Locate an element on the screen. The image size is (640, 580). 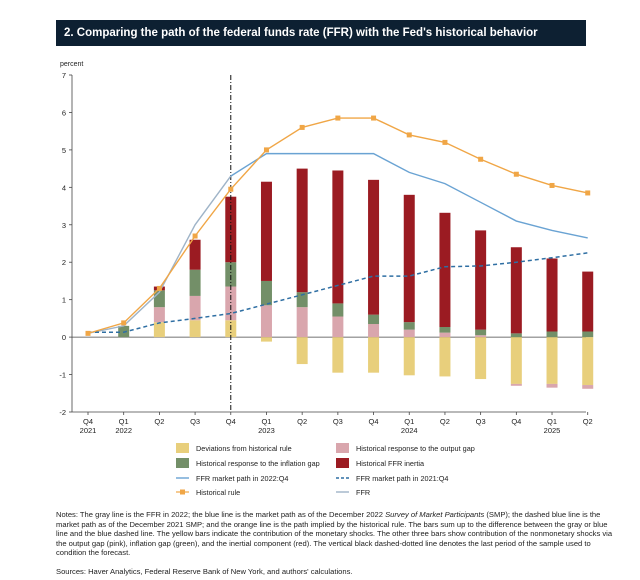
series-dec21-line is located at coordinates (338, 292).